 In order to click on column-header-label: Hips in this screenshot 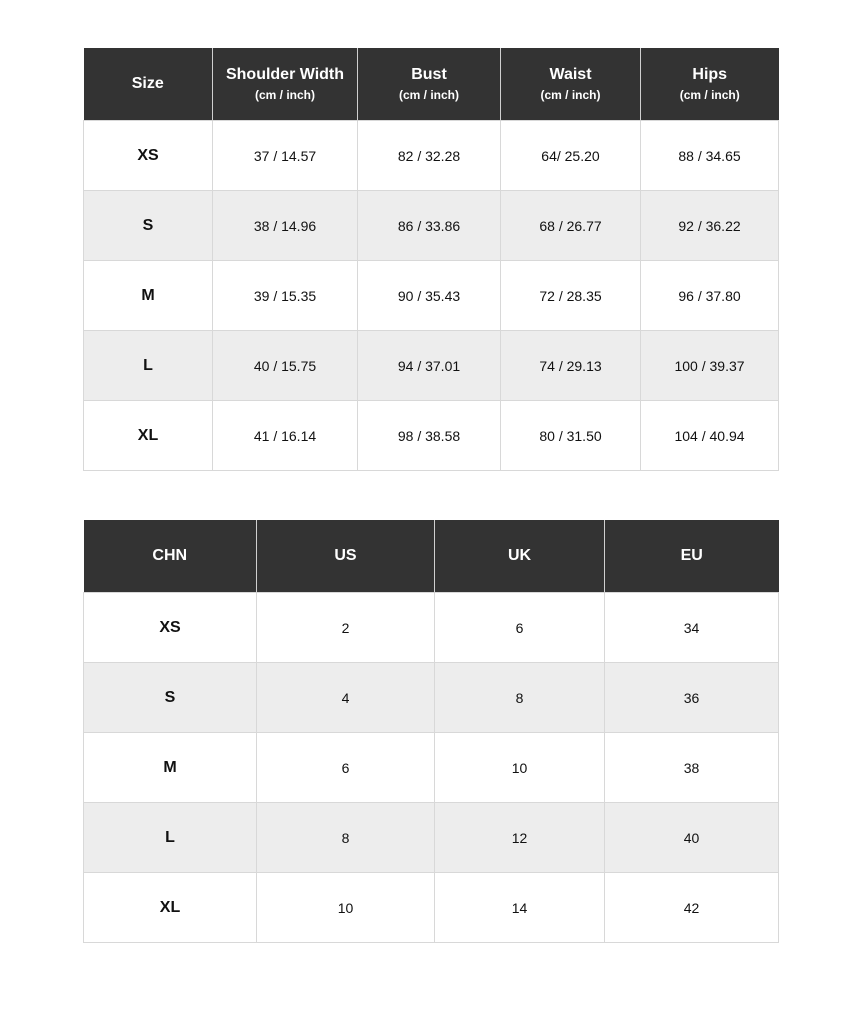, I will do `click(710, 74)`.